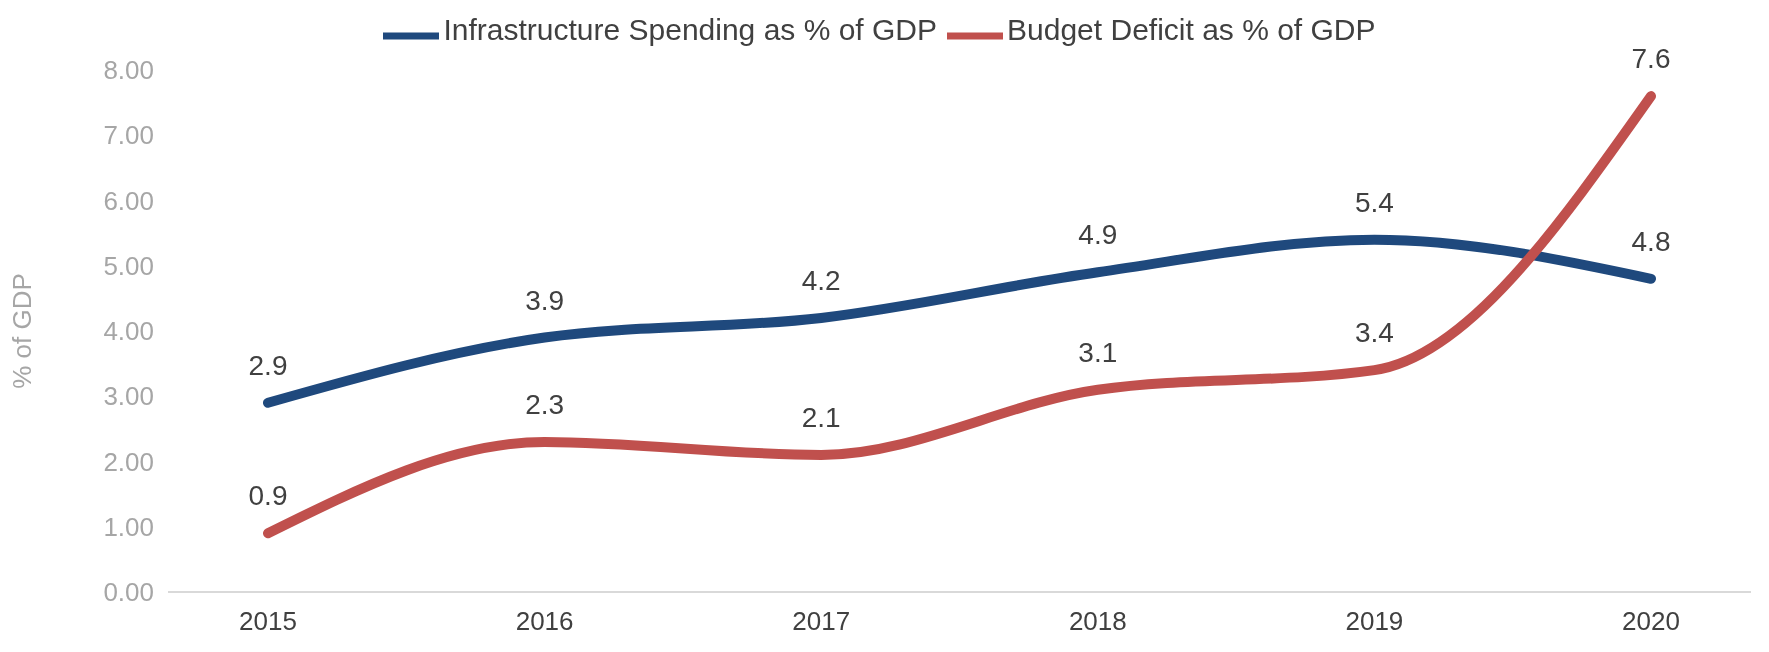 This screenshot has height=652, width=1769. What do you see at coordinates (1374, 621) in the screenshot?
I see `x-tick-label: 2019` at bounding box center [1374, 621].